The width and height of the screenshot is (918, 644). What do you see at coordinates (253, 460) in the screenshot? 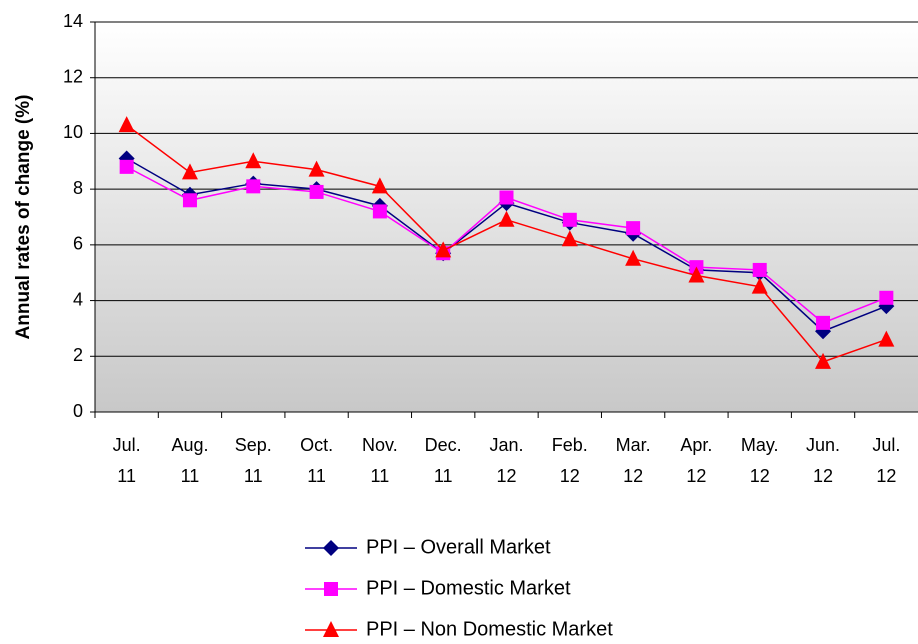
I see `x-tick-label: Sep. 11` at bounding box center [253, 460].